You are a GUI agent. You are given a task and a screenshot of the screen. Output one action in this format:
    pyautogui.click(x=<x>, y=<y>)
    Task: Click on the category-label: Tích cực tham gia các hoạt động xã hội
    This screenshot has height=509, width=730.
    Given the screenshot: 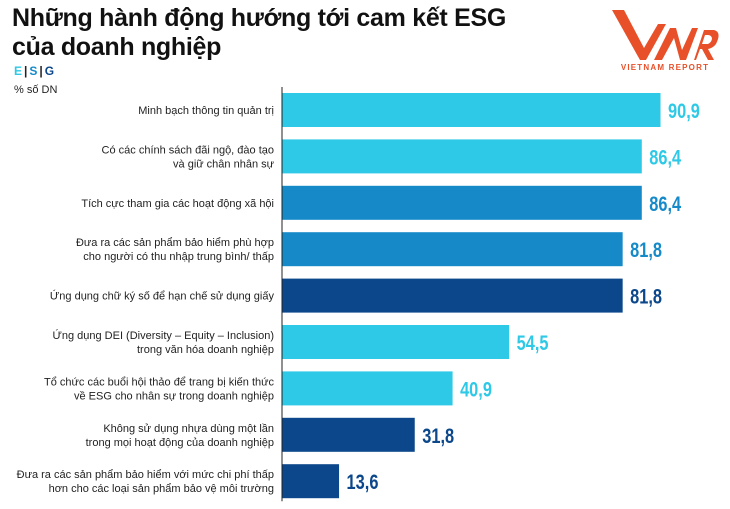 What is the action you would take?
    pyautogui.click(x=177, y=204)
    